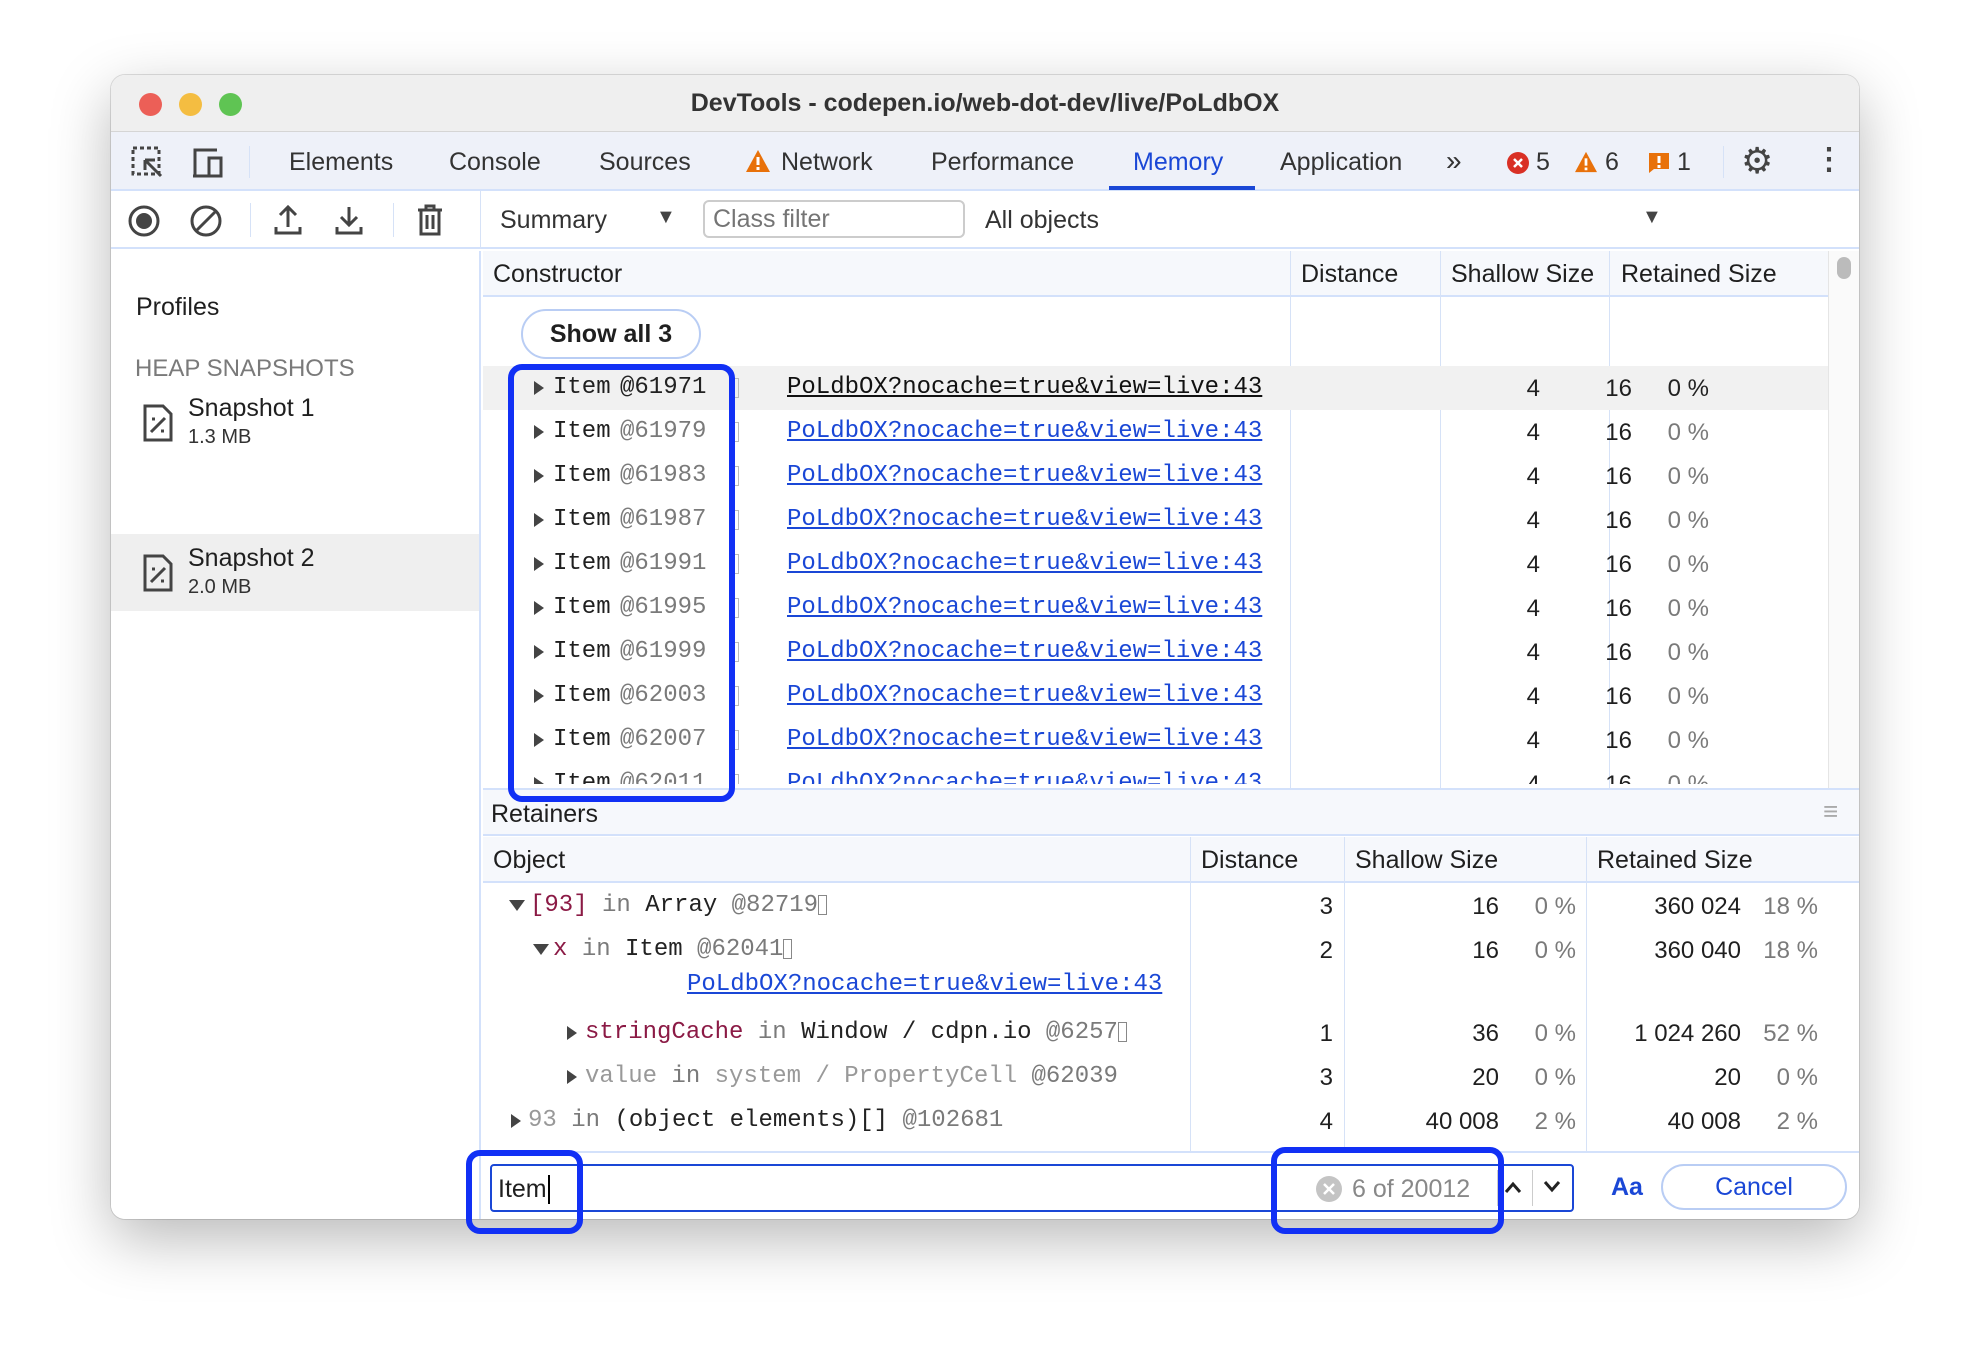 The height and width of the screenshot is (1368, 1970). Describe the element at coordinates (1843, 519) in the screenshot. I see `scrollbar` at that location.